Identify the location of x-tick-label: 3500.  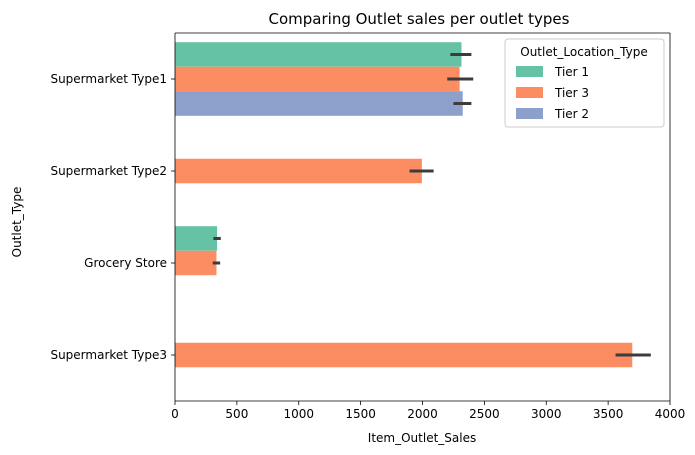
(608, 414).